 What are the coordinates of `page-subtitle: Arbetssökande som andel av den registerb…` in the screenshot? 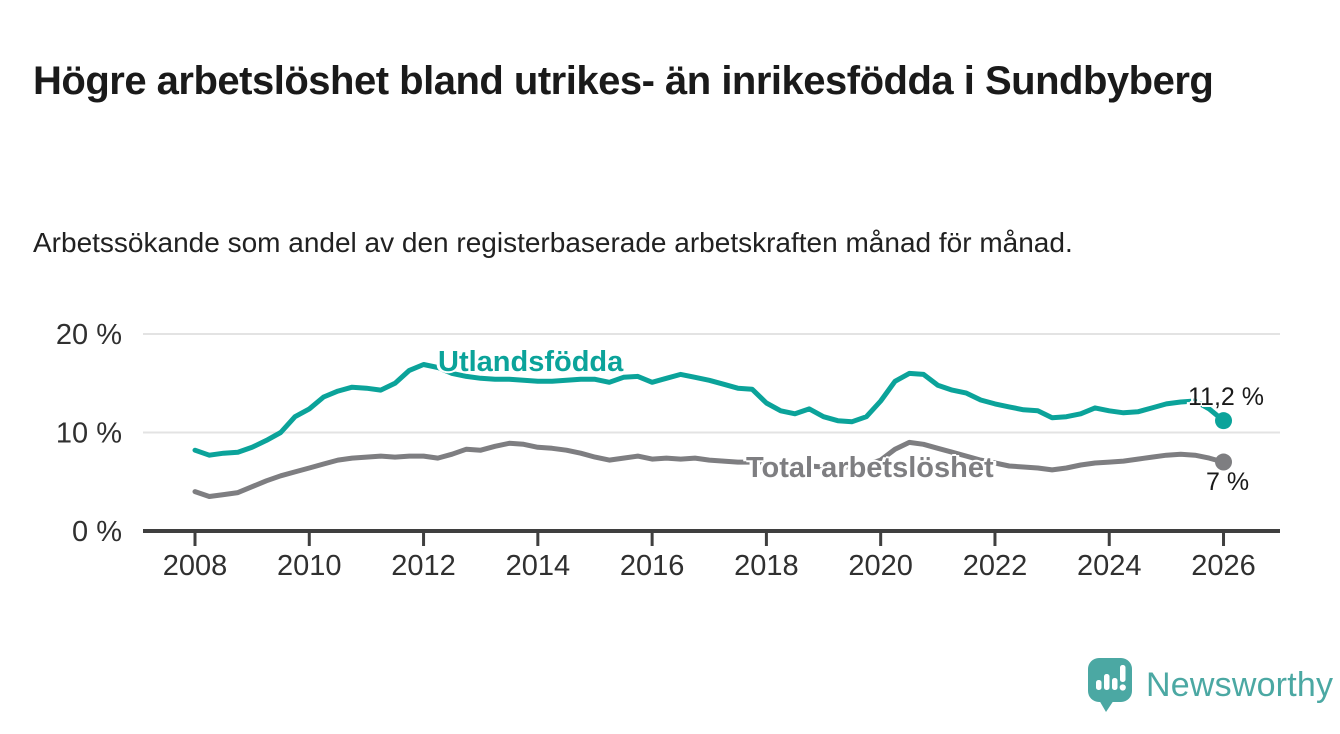 It's located at (553, 242).